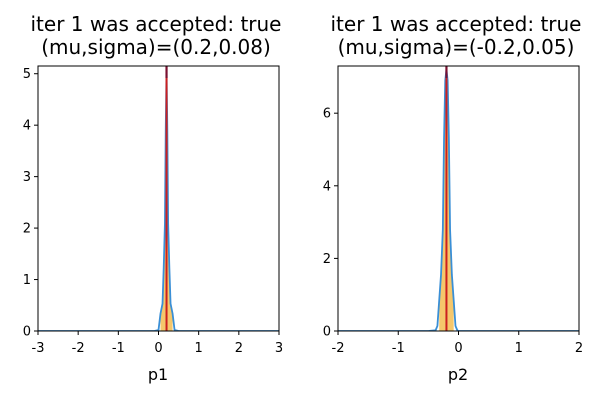  What do you see at coordinates (38, 348) in the screenshot?
I see `x-tick-label: -3` at bounding box center [38, 348].